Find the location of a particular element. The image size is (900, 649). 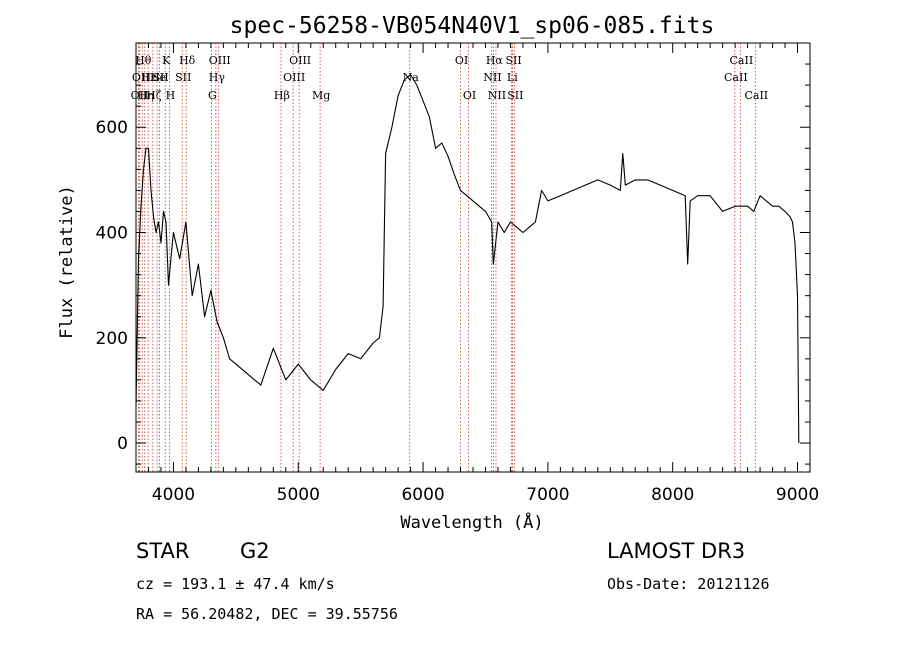

line-label: Hδ is located at coordinates (187, 60).